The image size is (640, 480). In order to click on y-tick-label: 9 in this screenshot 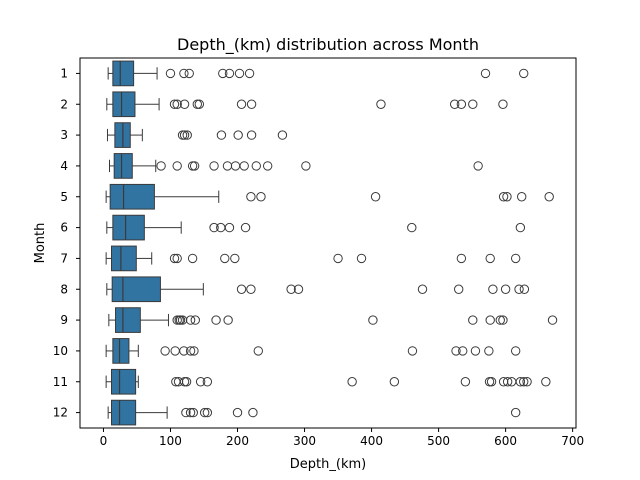, I will do `click(64, 320)`.